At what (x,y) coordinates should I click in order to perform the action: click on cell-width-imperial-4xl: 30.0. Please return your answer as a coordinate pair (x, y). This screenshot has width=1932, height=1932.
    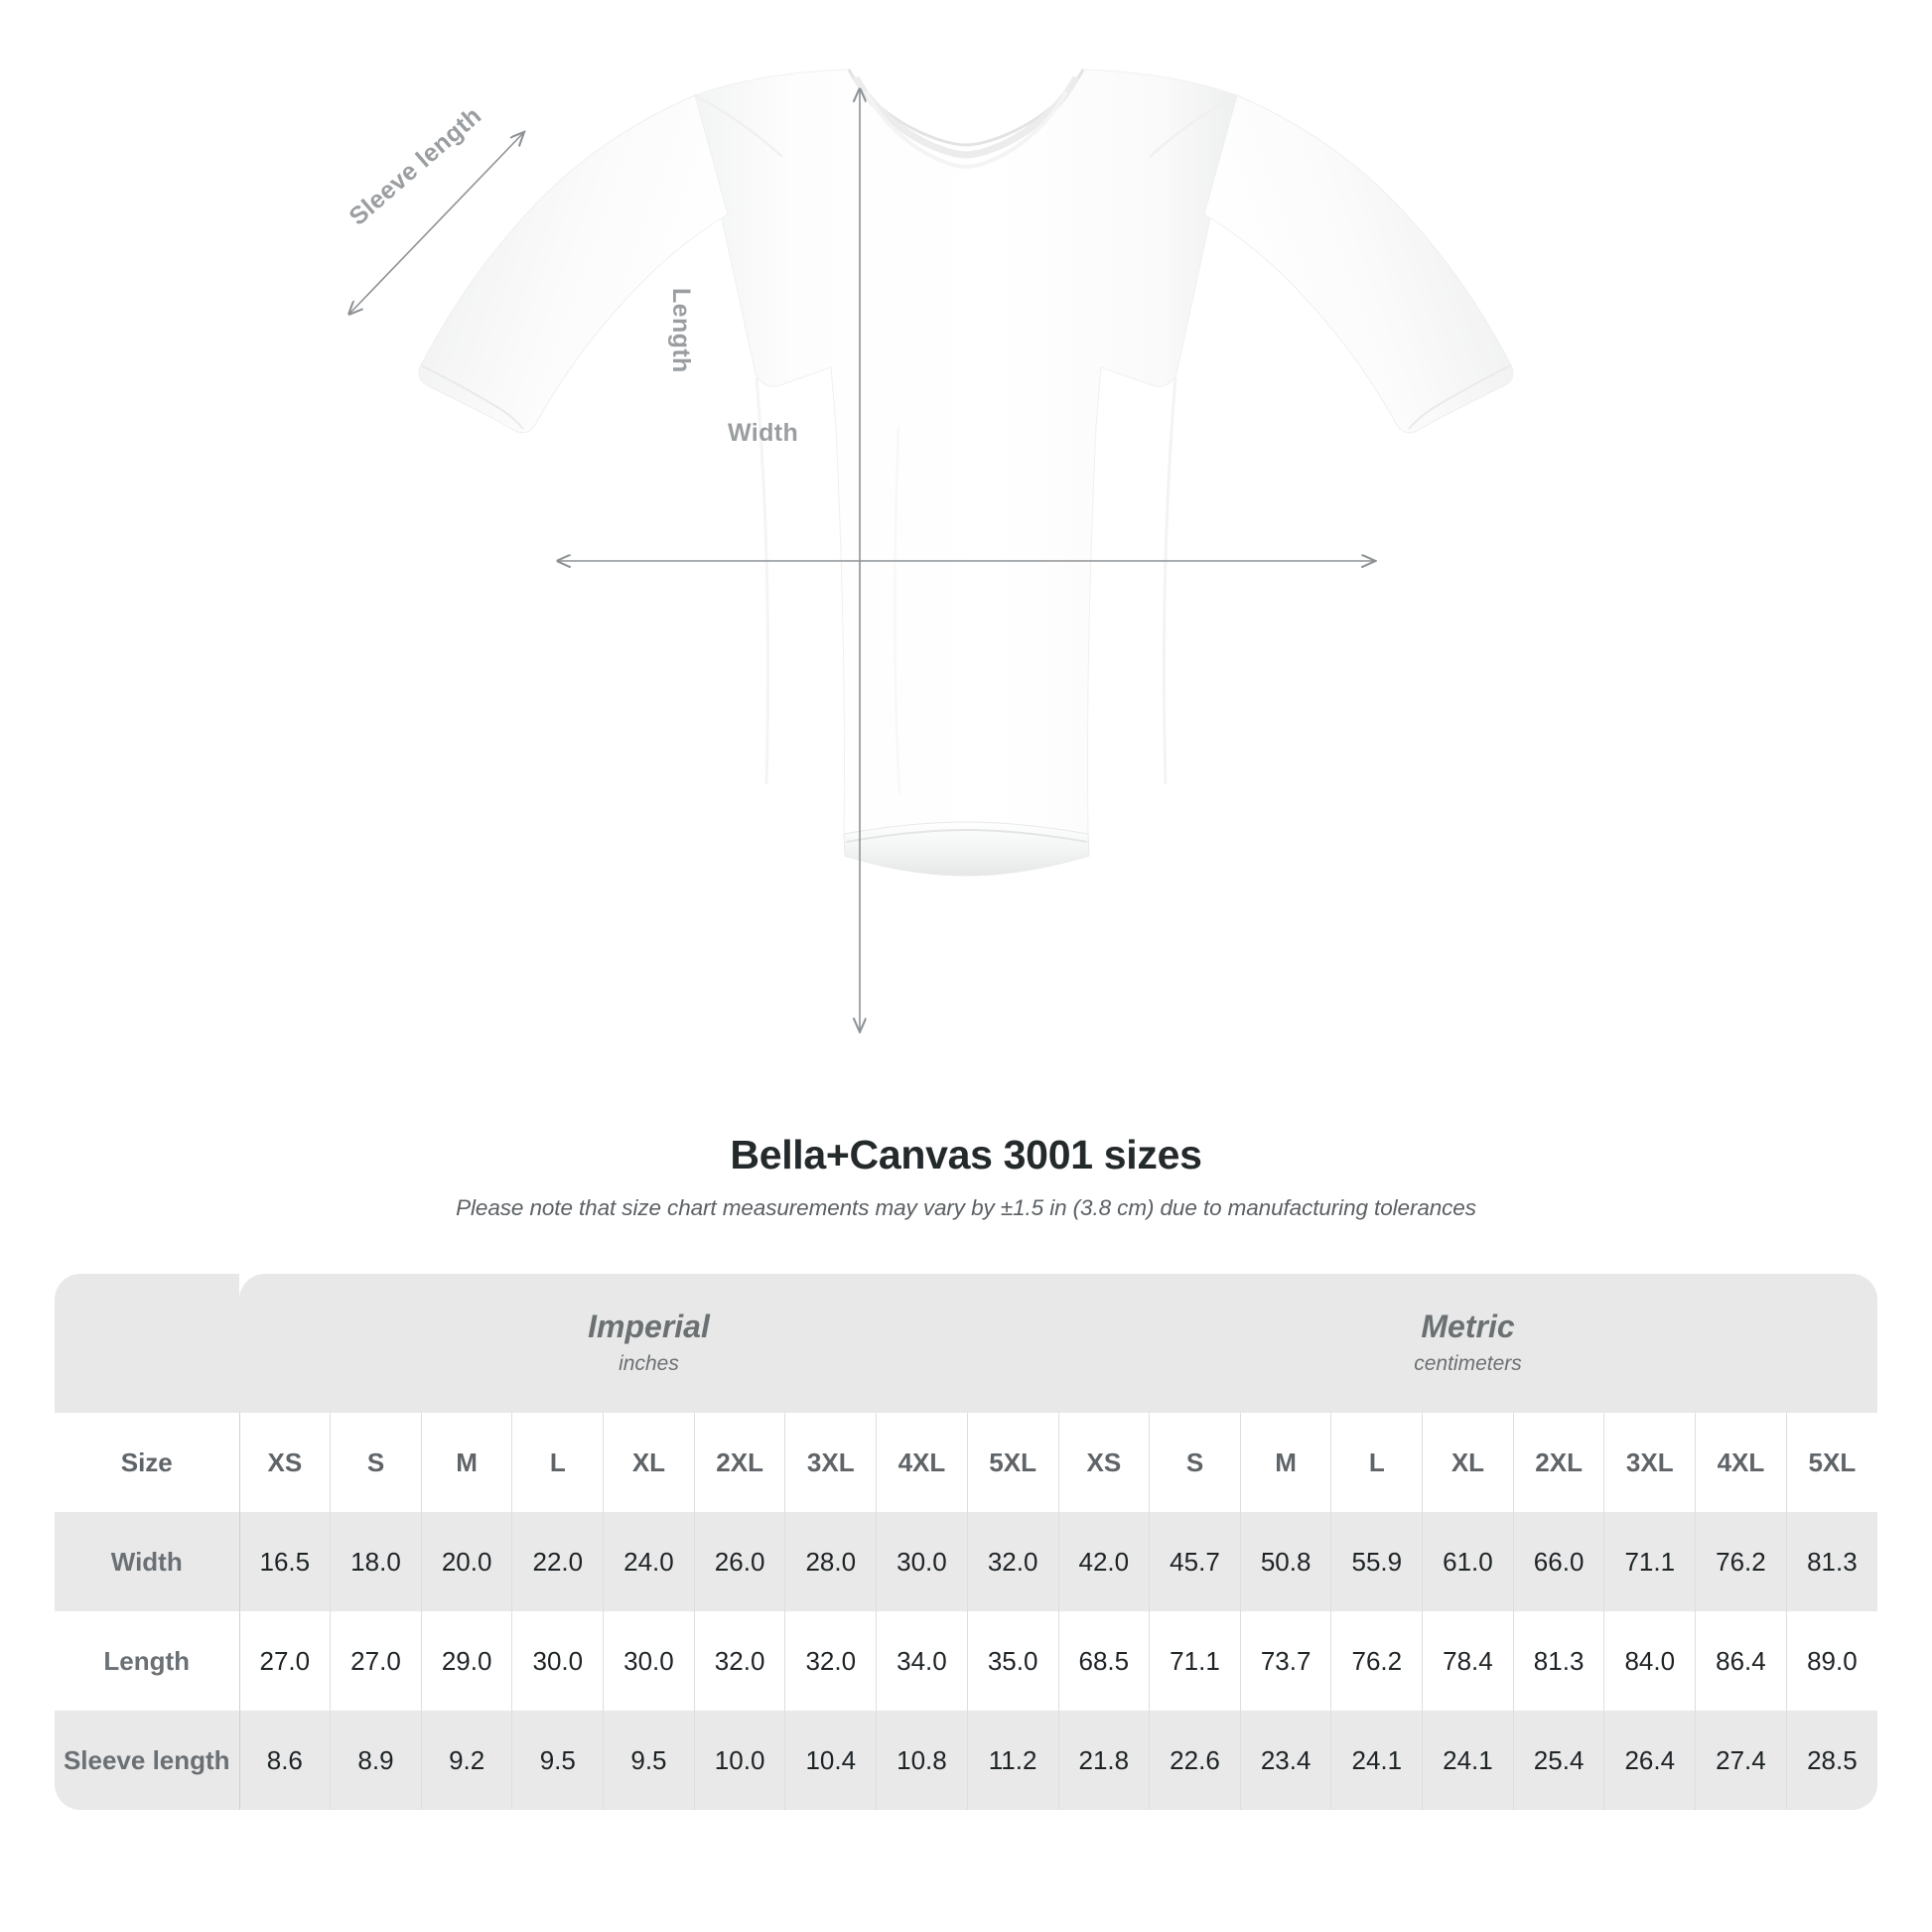
    Looking at the image, I should click on (922, 1562).